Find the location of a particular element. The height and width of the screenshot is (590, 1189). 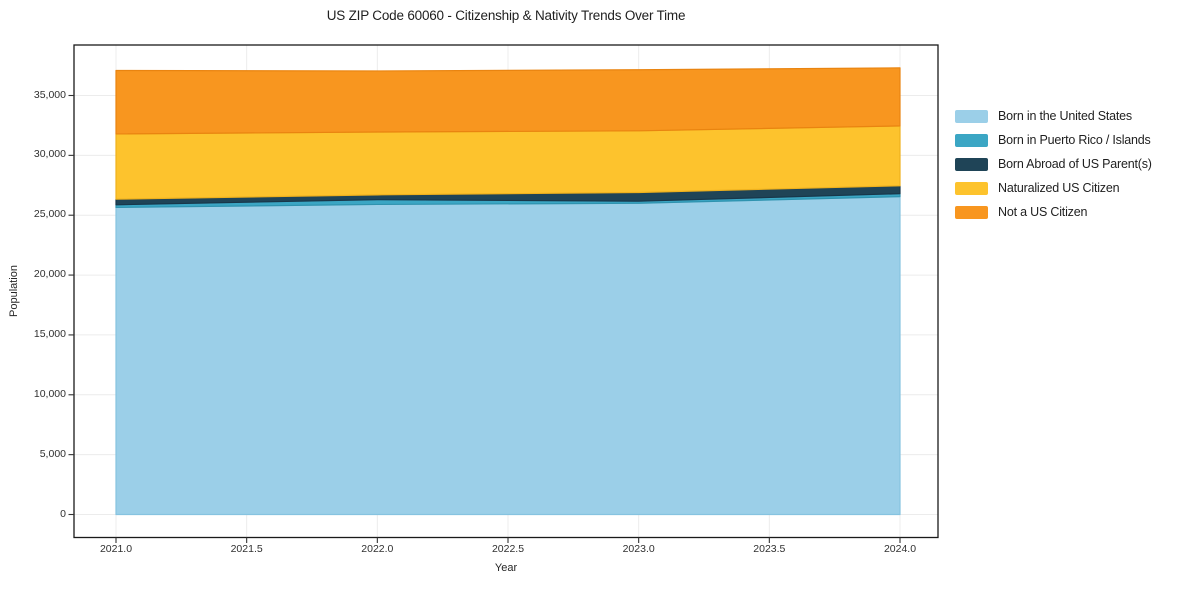

legend-item: Naturalized US Citizen is located at coordinates (1053, 188).